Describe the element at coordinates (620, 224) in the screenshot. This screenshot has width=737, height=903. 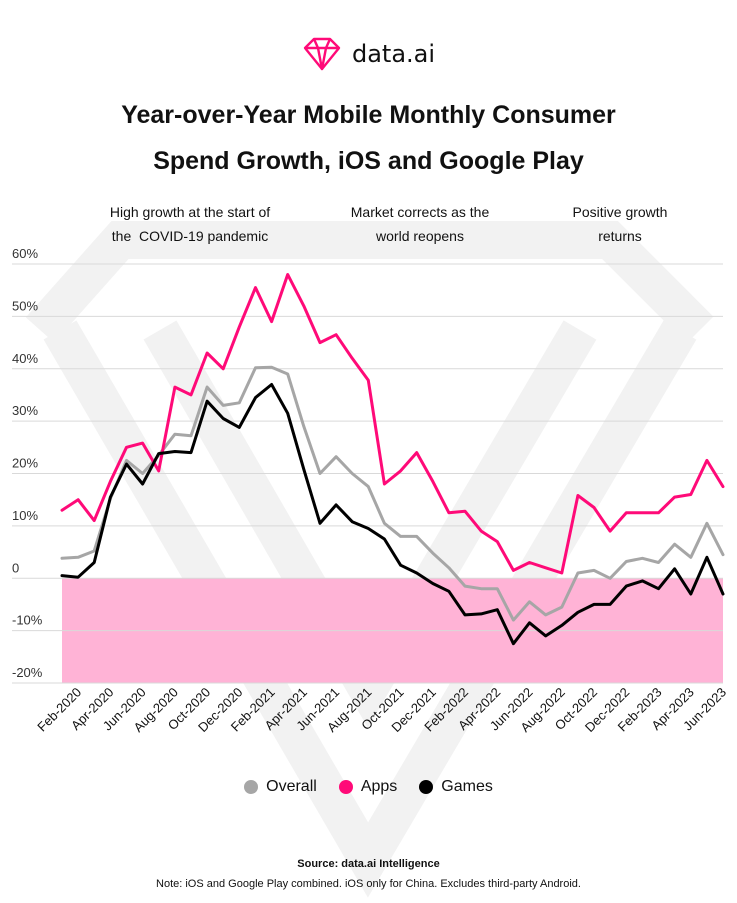
I see `annotation-positive-growth: Positive growth returns` at that location.